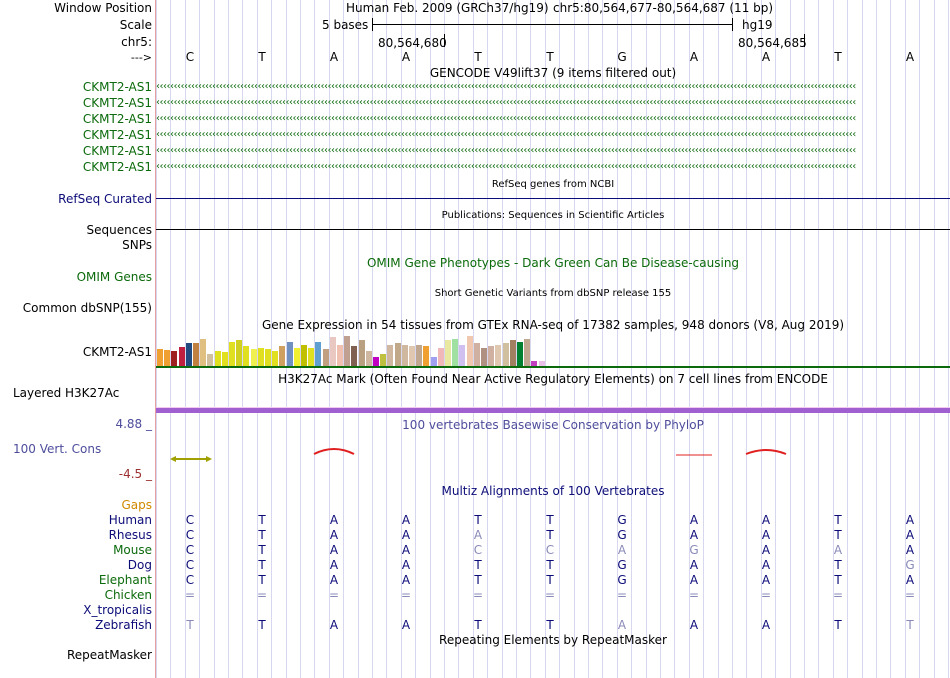  I want to click on publications-line, so click(553, 229).